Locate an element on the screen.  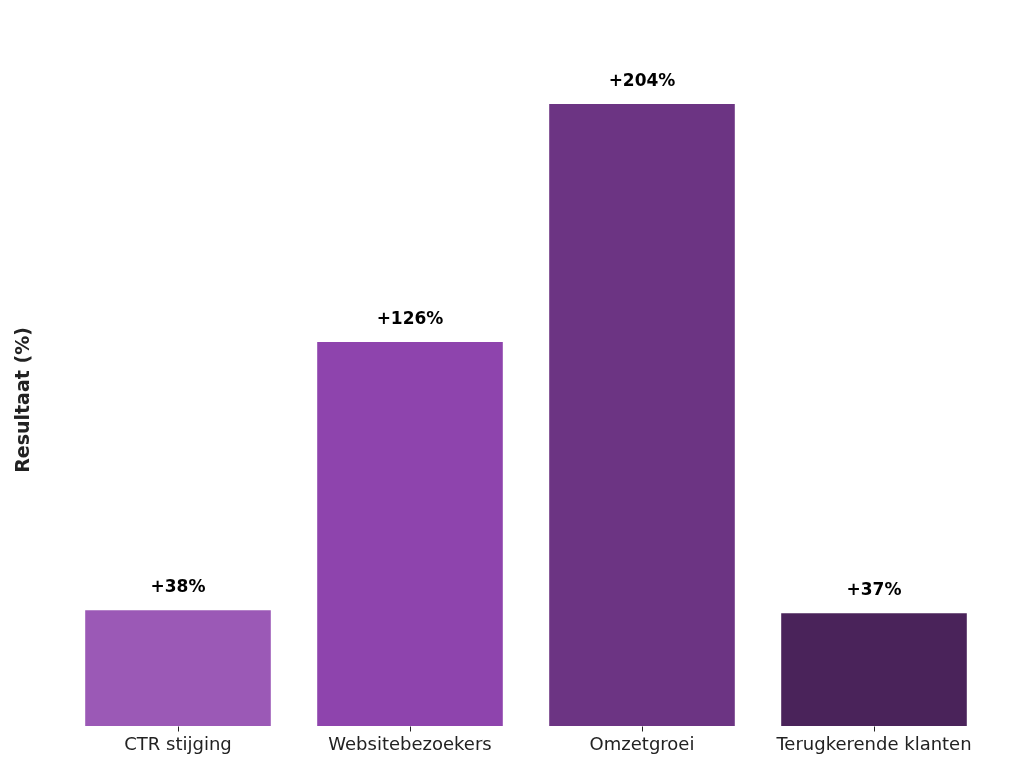
x-tick-label: Omzetgroei is located at coordinates (642, 743).